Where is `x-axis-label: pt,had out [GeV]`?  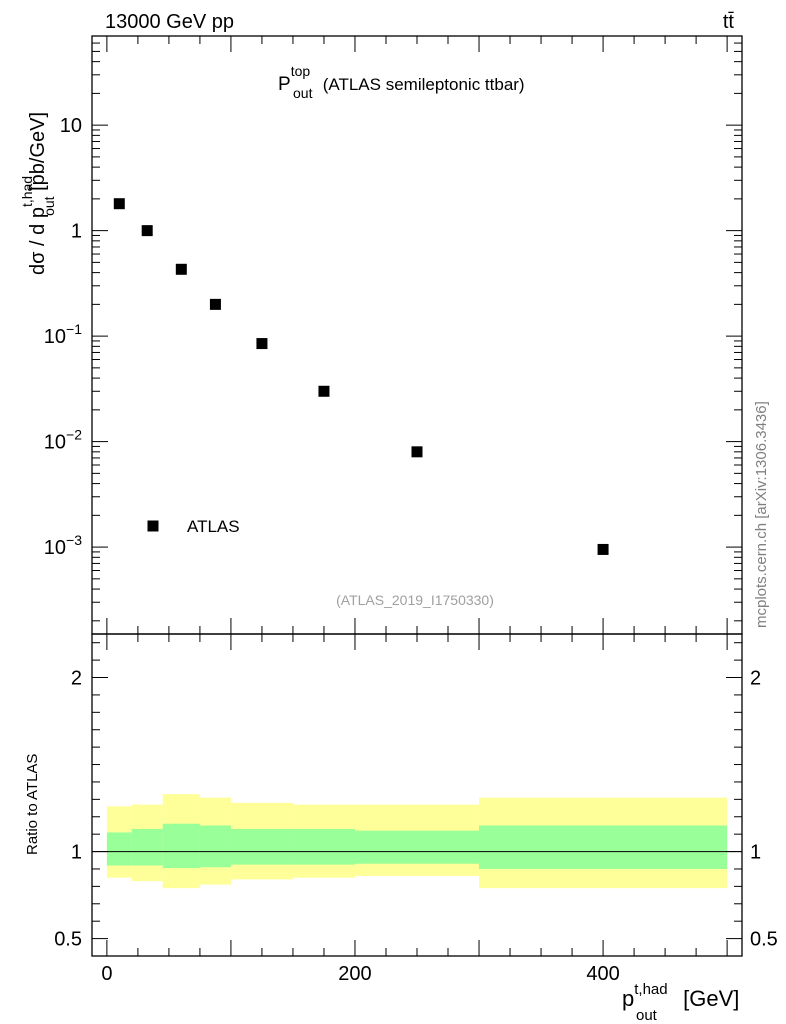
x-axis-label: pt,had out [GeV] is located at coordinates (680, 1002).